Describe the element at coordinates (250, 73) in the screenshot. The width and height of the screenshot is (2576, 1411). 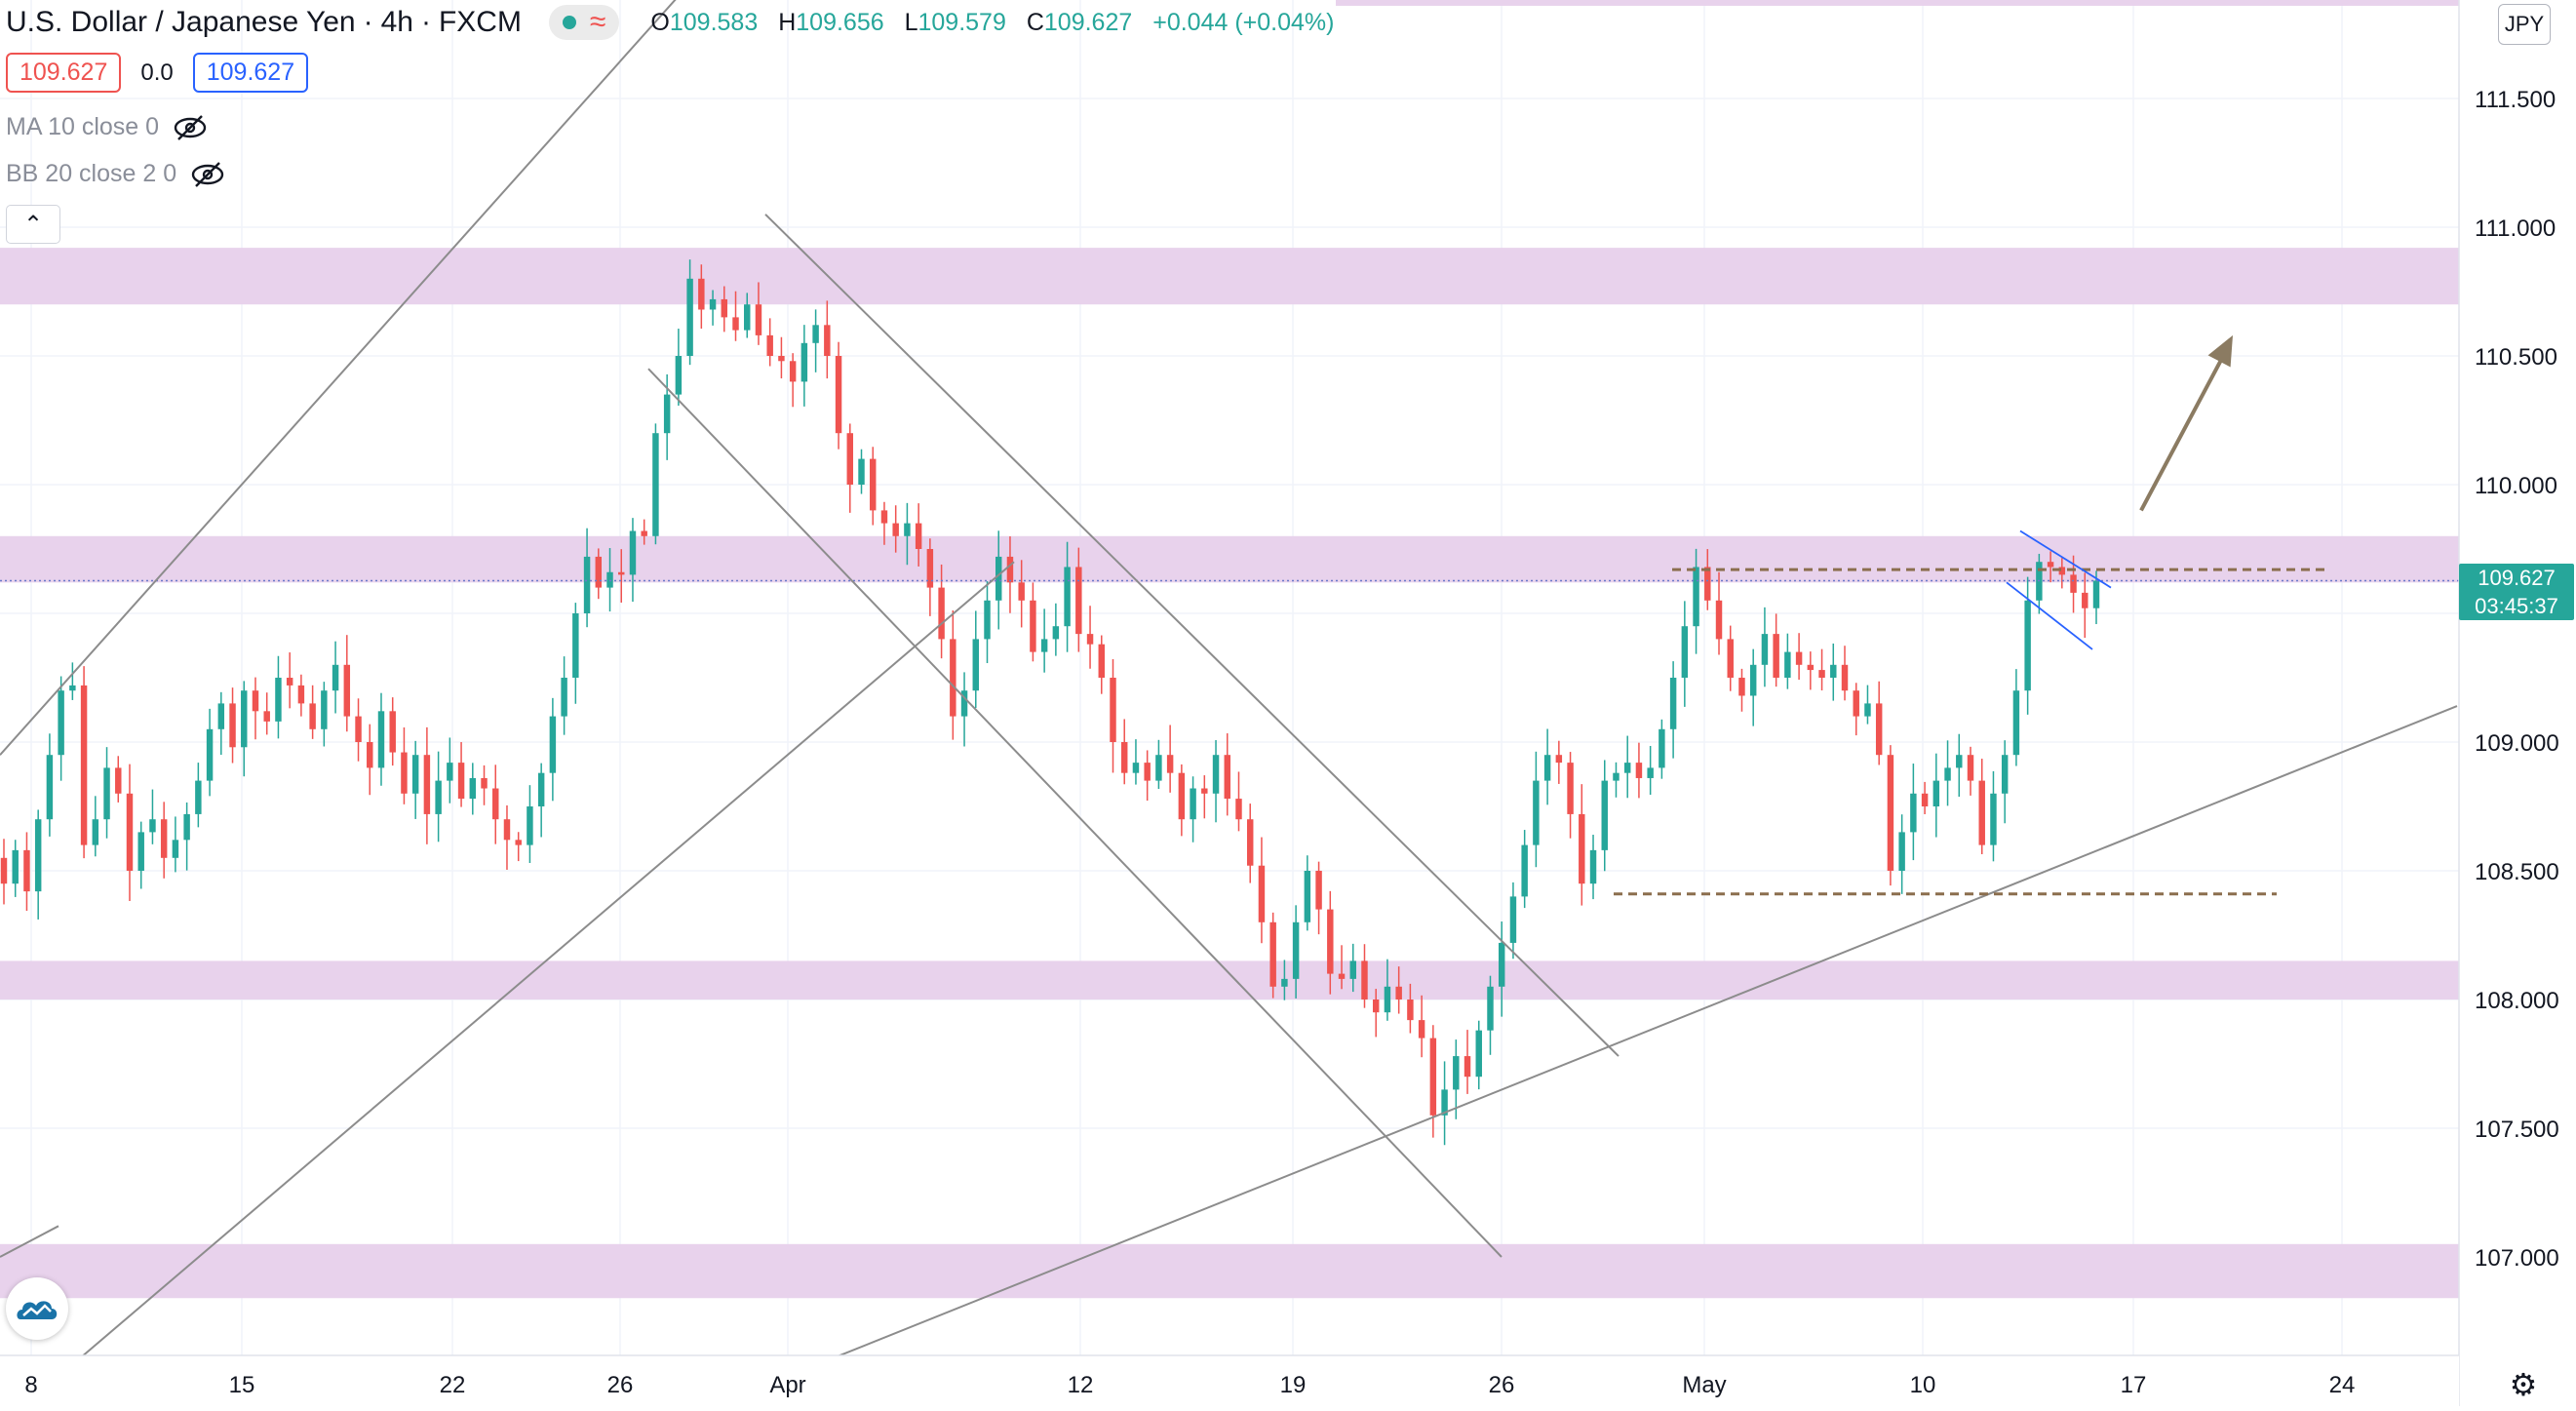
I see `buy-price-button: 109.627` at that location.